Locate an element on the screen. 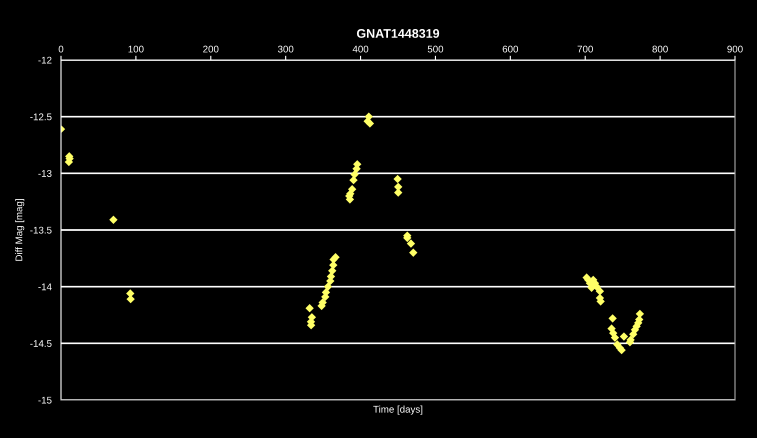 The image size is (757, 438). y-tick-label: -14.5 is located at coordinates (41, 343).